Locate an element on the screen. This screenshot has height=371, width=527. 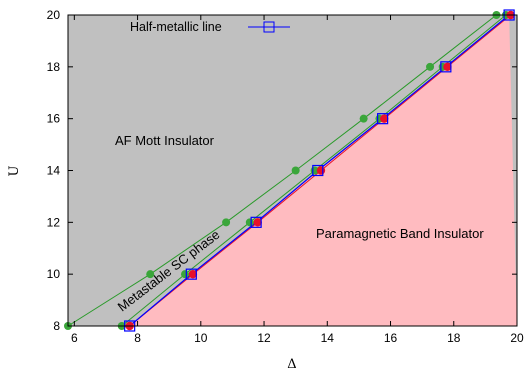
x-tick-label-7: 20 is located at coordinates (517, 338).